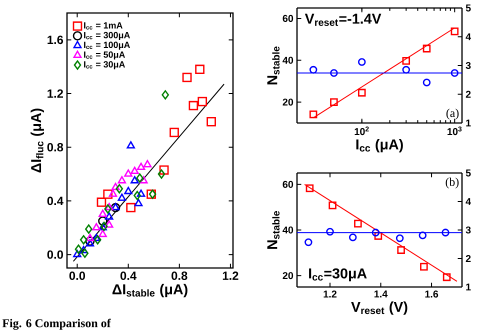  Describe the element at coordinates (343, 20) in the screenshot. I see `annotation: V$_{reset}$=-1.4V` at that location.